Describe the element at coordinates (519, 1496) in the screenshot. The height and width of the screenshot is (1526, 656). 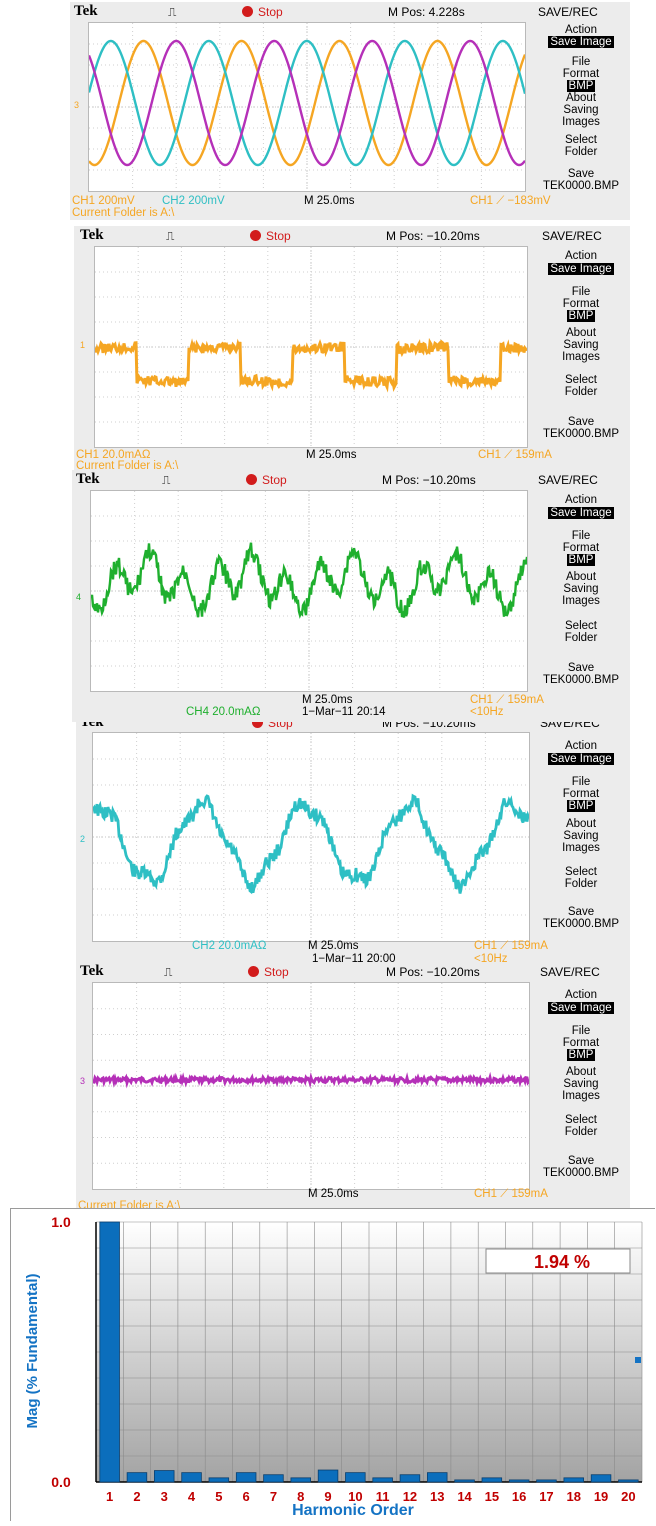
I see `x-tick-label: 16` at that location.